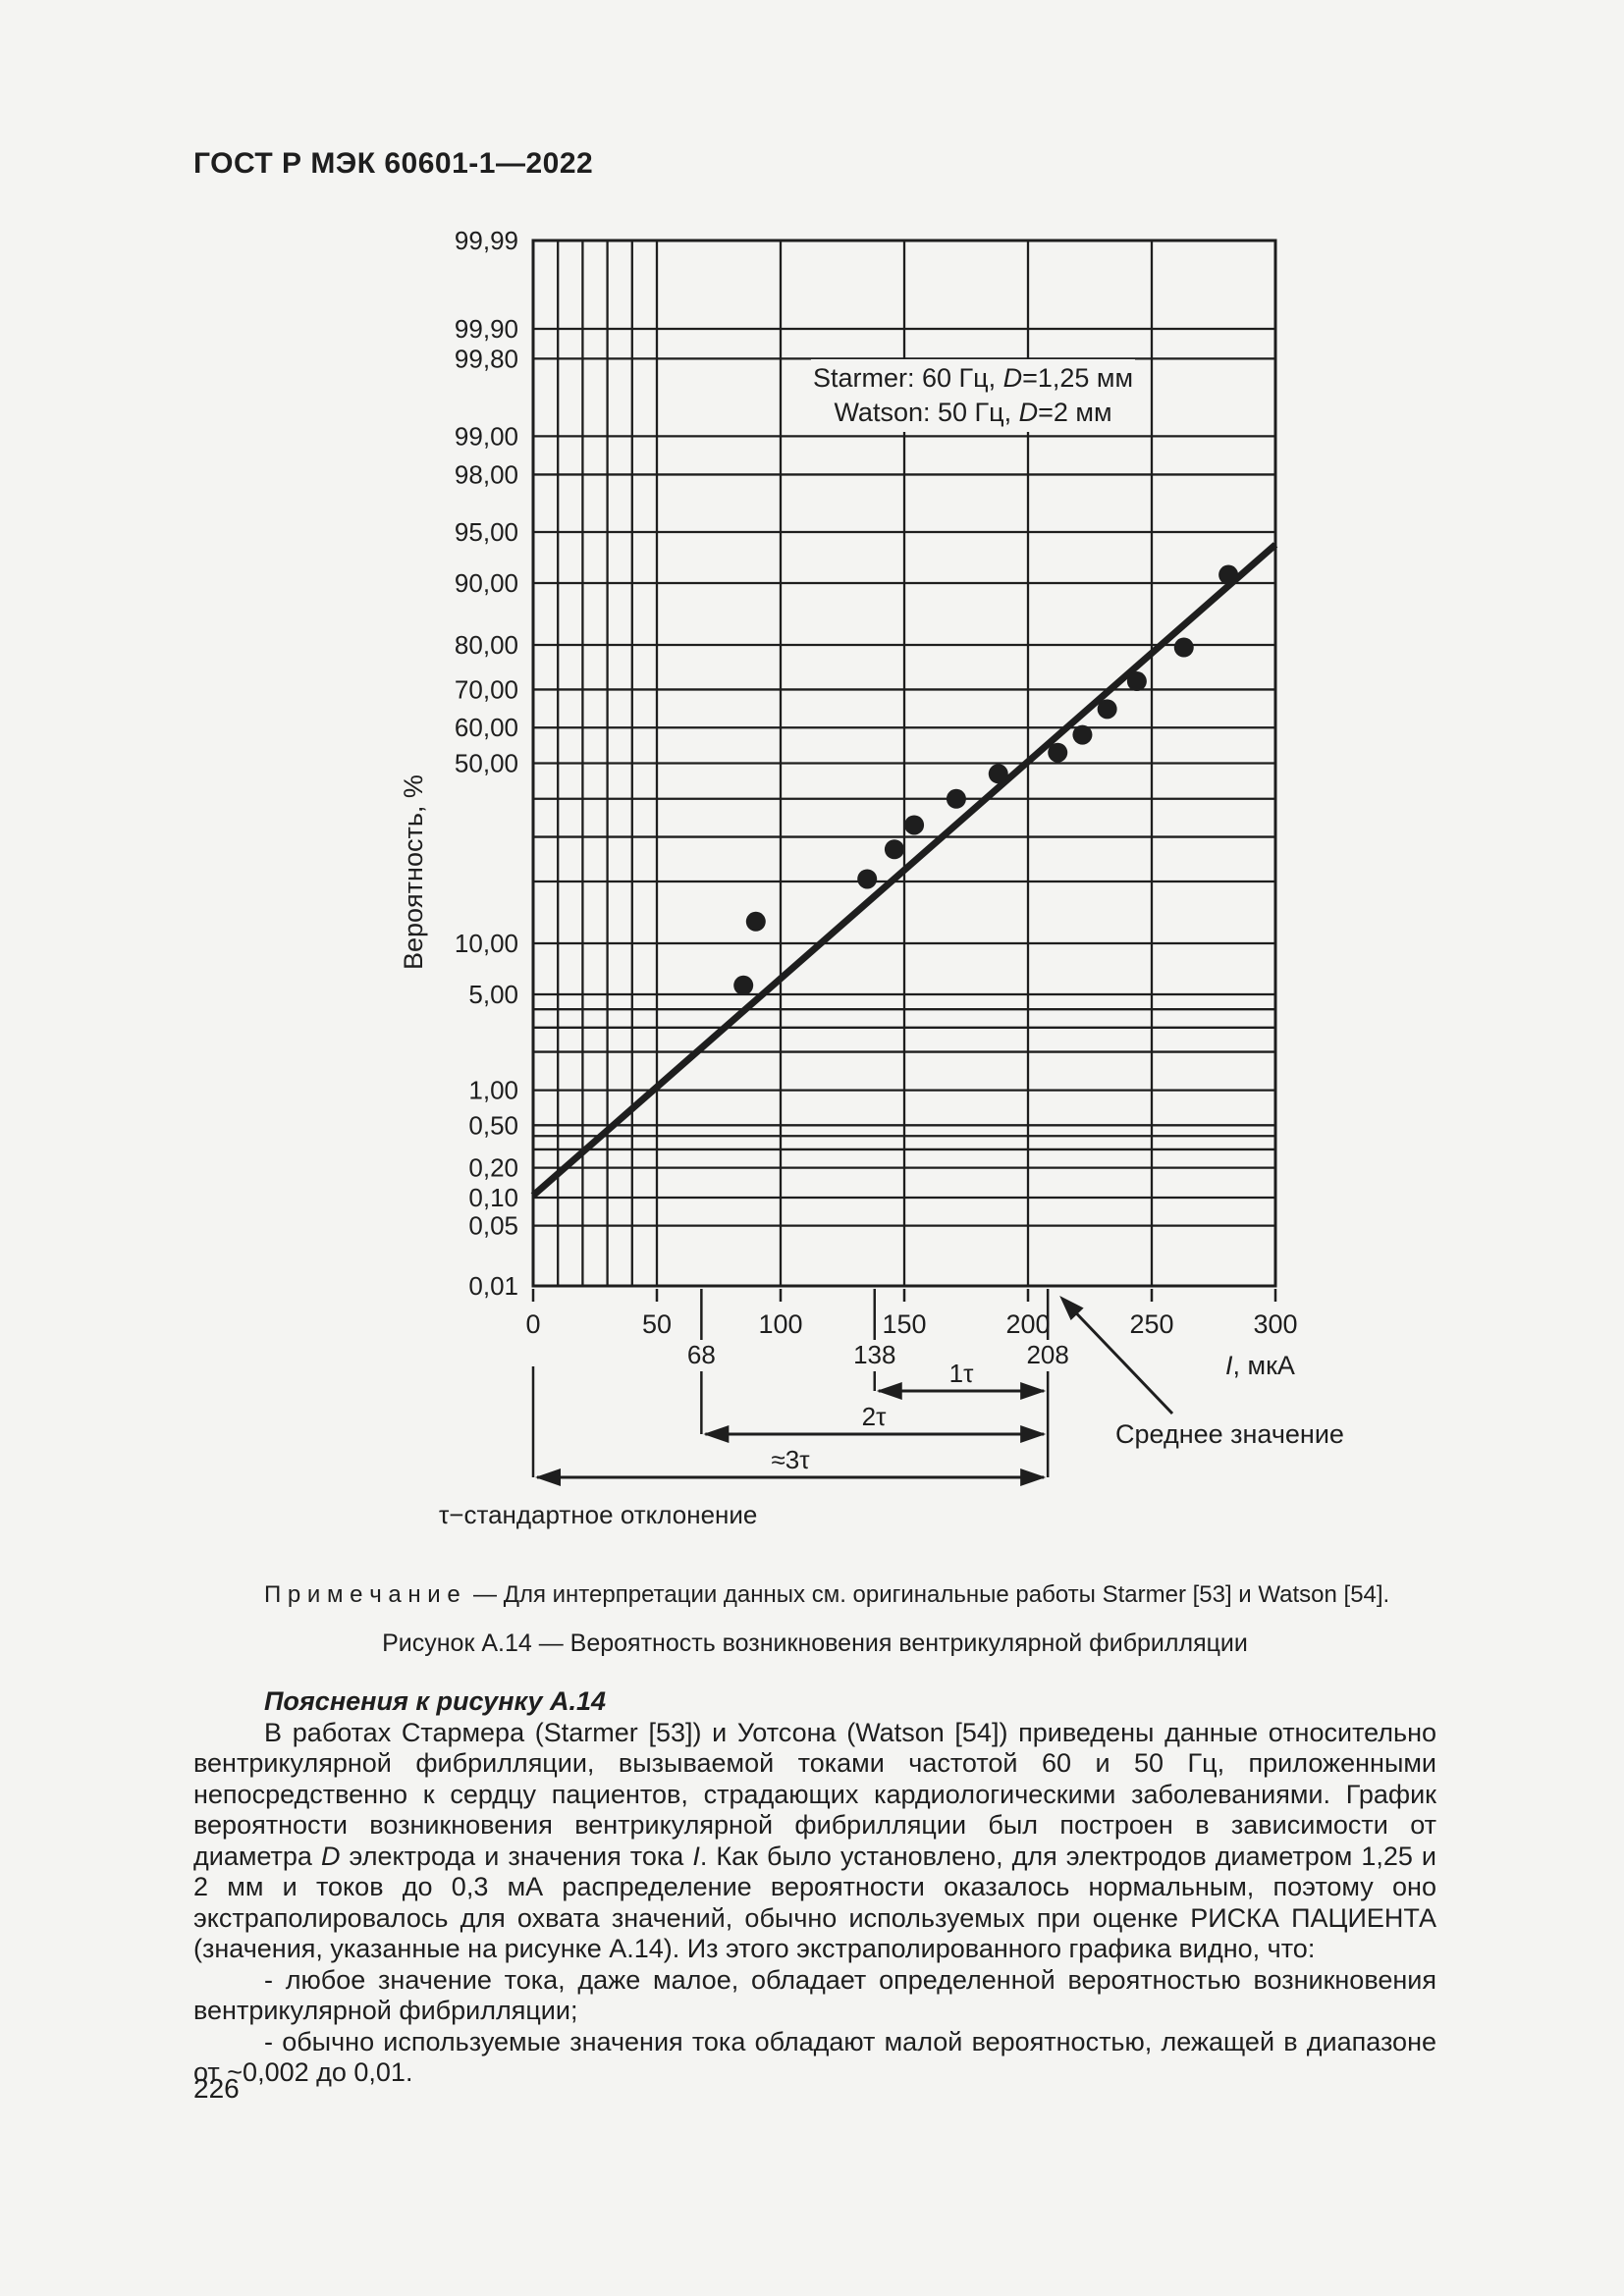  Describe the element at coordinates (486, 329) in the screenshot. I see `svg-text: 99,90` at that location.